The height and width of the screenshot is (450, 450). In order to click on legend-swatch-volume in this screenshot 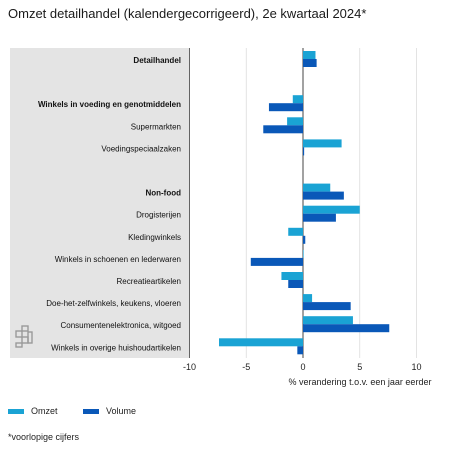, I will do `click(91, 411)`.